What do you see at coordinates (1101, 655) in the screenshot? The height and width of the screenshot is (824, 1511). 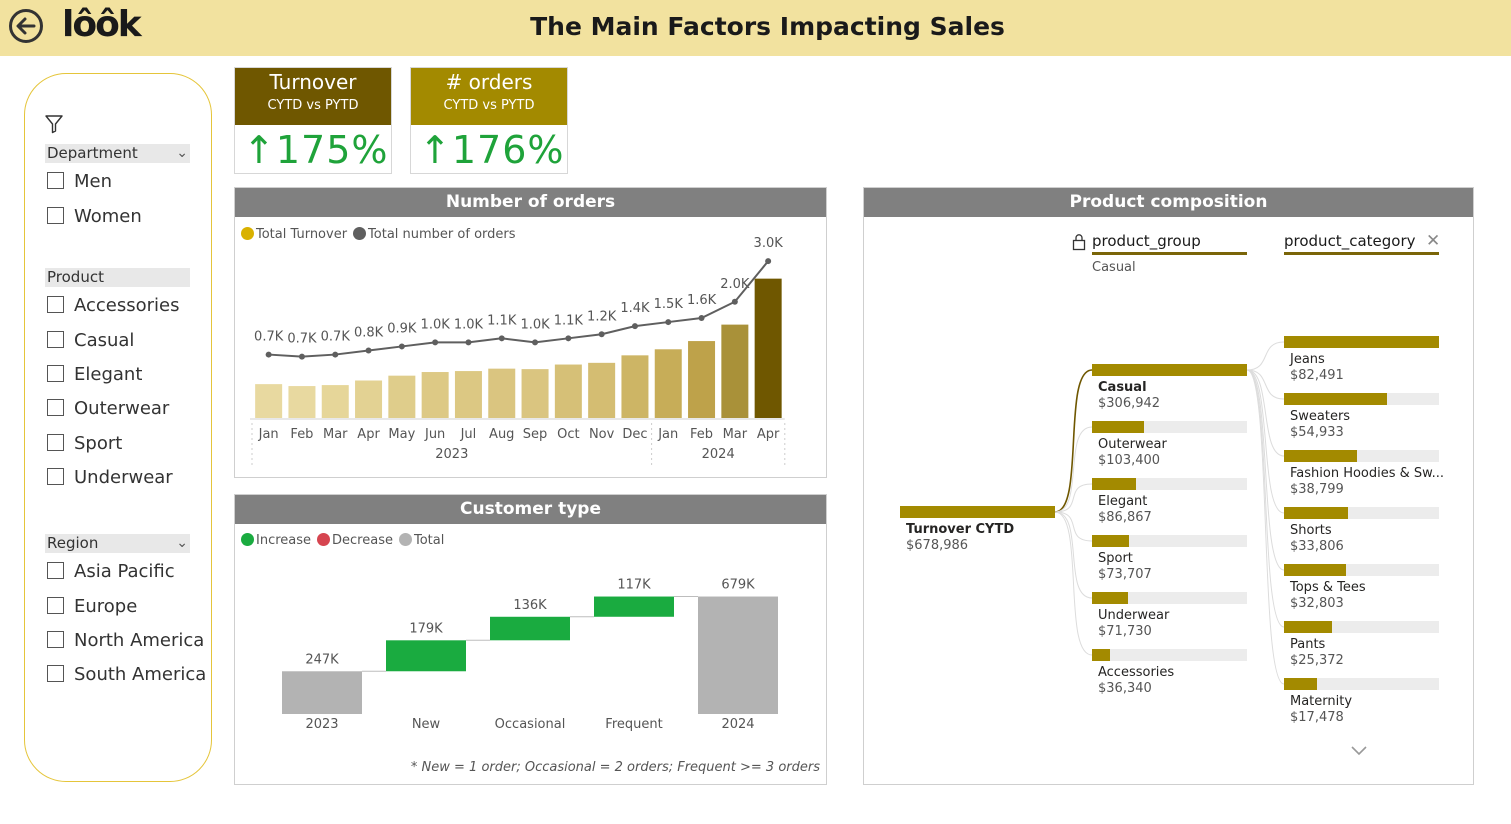 I see `tree-group-accessories-bar` at bounding box center [1101, 655].